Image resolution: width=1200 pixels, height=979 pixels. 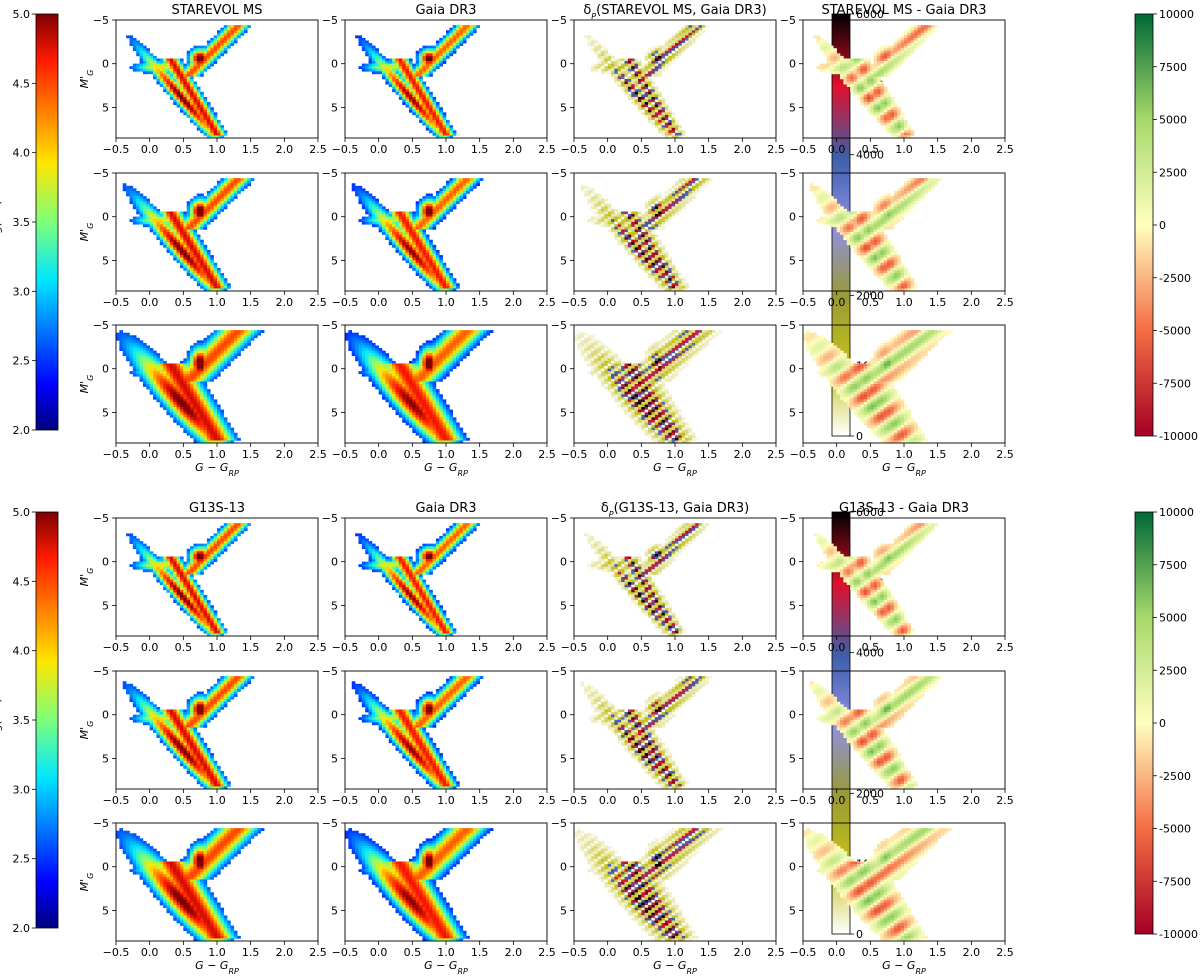 I want to click on colorbar-diff-tick-label: -10000, so click(x=1178, y=934).